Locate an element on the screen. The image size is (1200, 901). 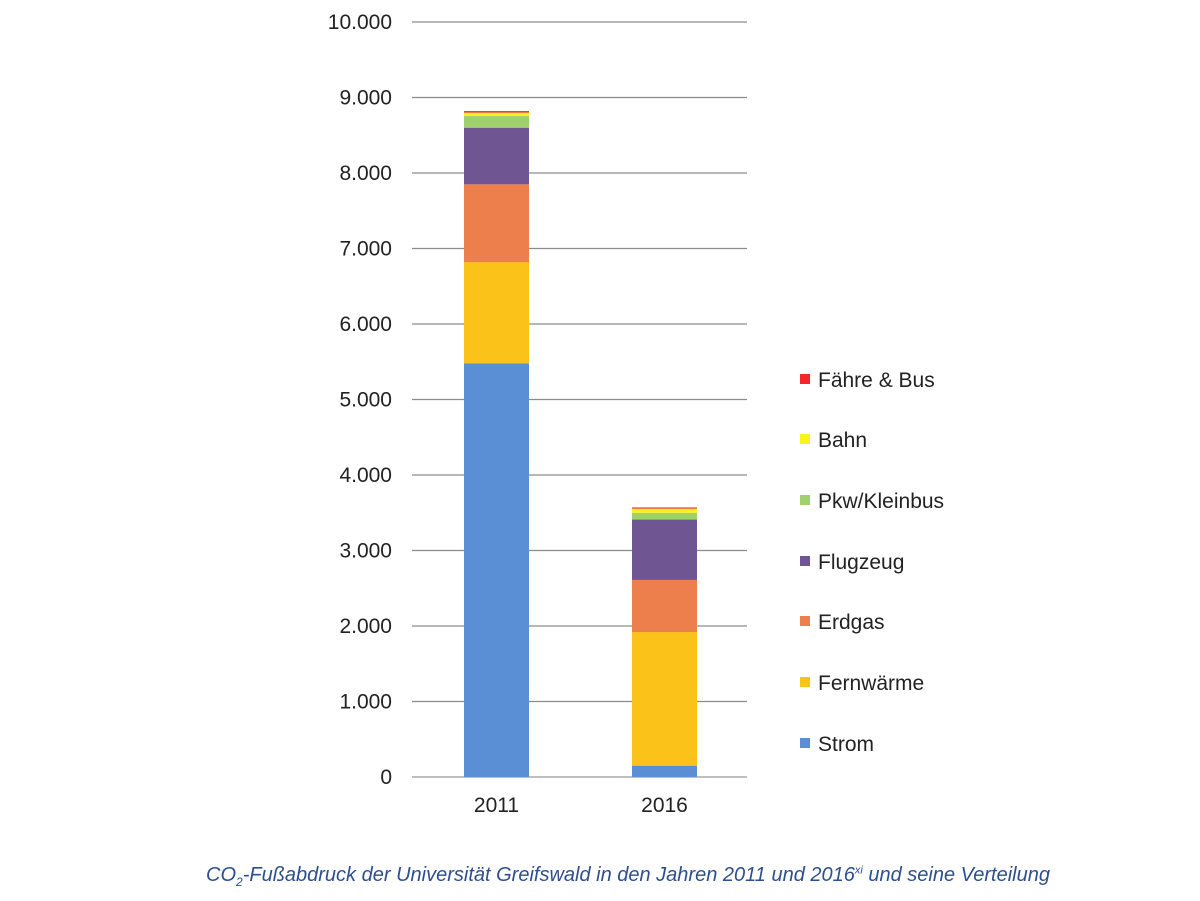
bar-segment-strom-2016 is located at coordinates (664, 771).